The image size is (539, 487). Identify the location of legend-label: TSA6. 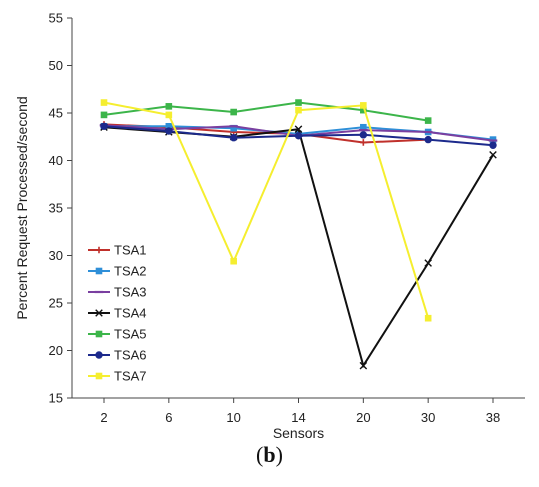
(130, 355).